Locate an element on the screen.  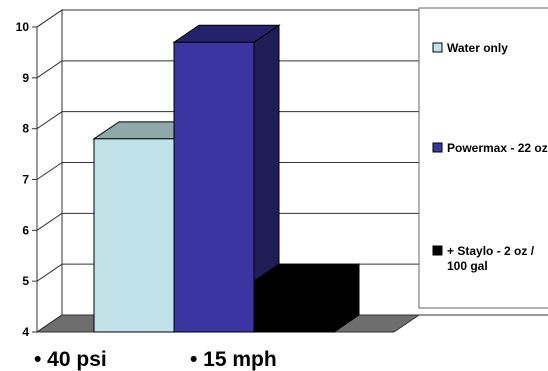
legend-label-3: + Staylo - 2 oz /100 gal is located at coordinates (491, 258).